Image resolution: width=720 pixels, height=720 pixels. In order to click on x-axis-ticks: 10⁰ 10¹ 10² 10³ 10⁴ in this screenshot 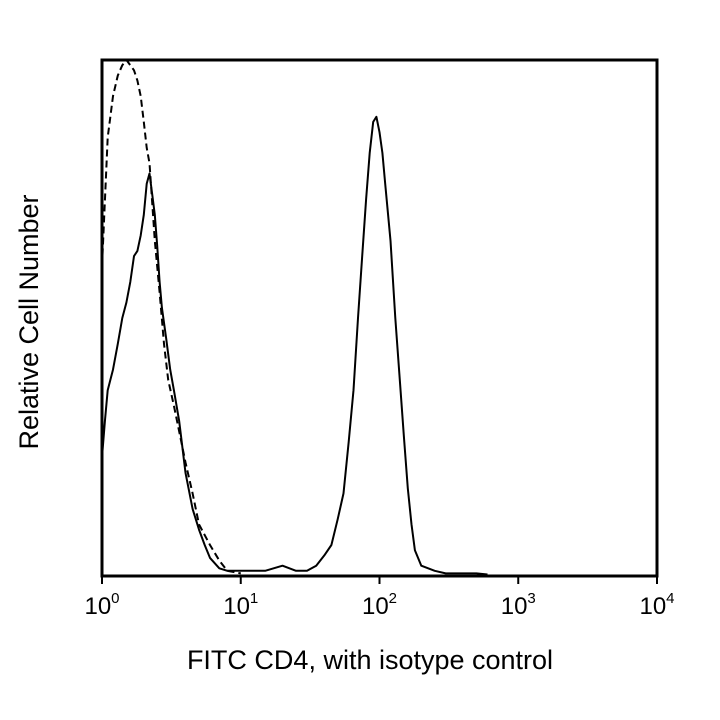, I will do `click(379, 598)`.